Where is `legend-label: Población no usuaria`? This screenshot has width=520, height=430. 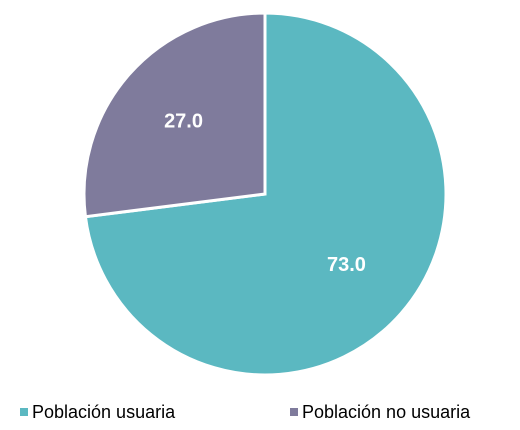 legend-label: Población no usuaria is located at coordinates (386, 412).